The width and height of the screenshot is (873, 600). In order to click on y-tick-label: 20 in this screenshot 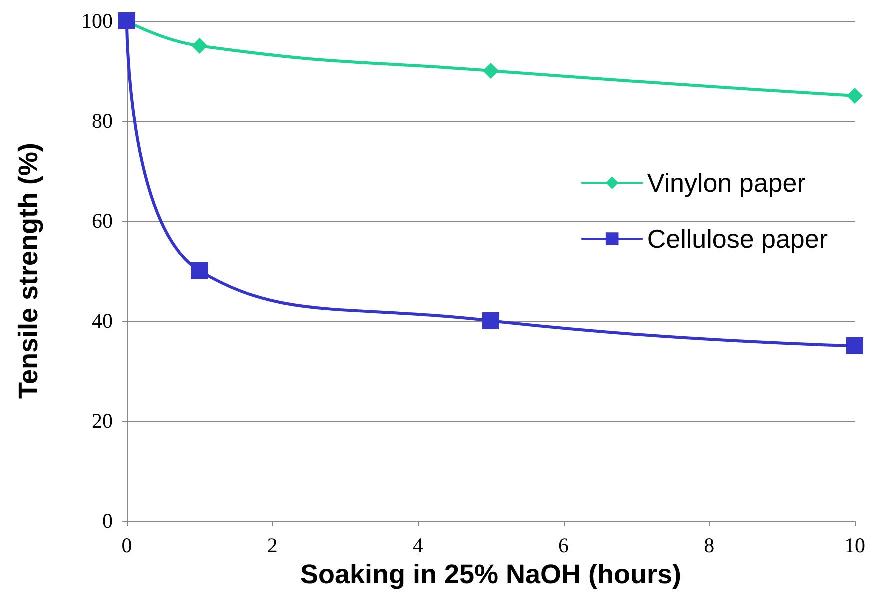, I will do `click(102, 421)`.